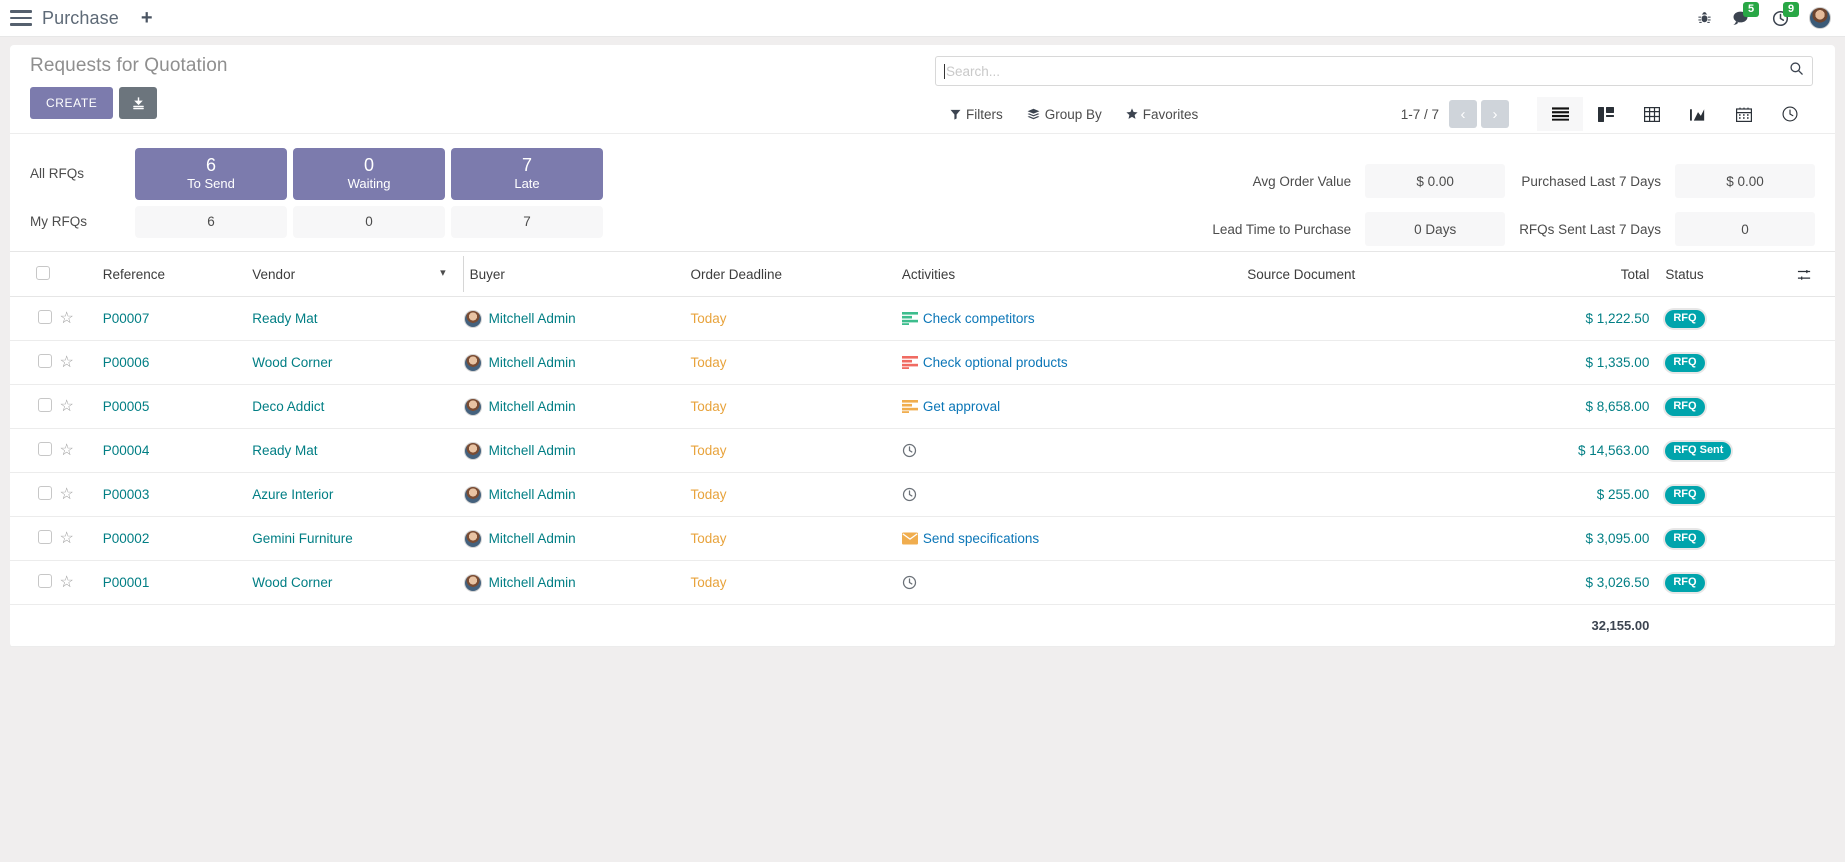  Describe the element at coordinates (126, 538) in the screenshot. I see `reference-link: P00002` at that location.